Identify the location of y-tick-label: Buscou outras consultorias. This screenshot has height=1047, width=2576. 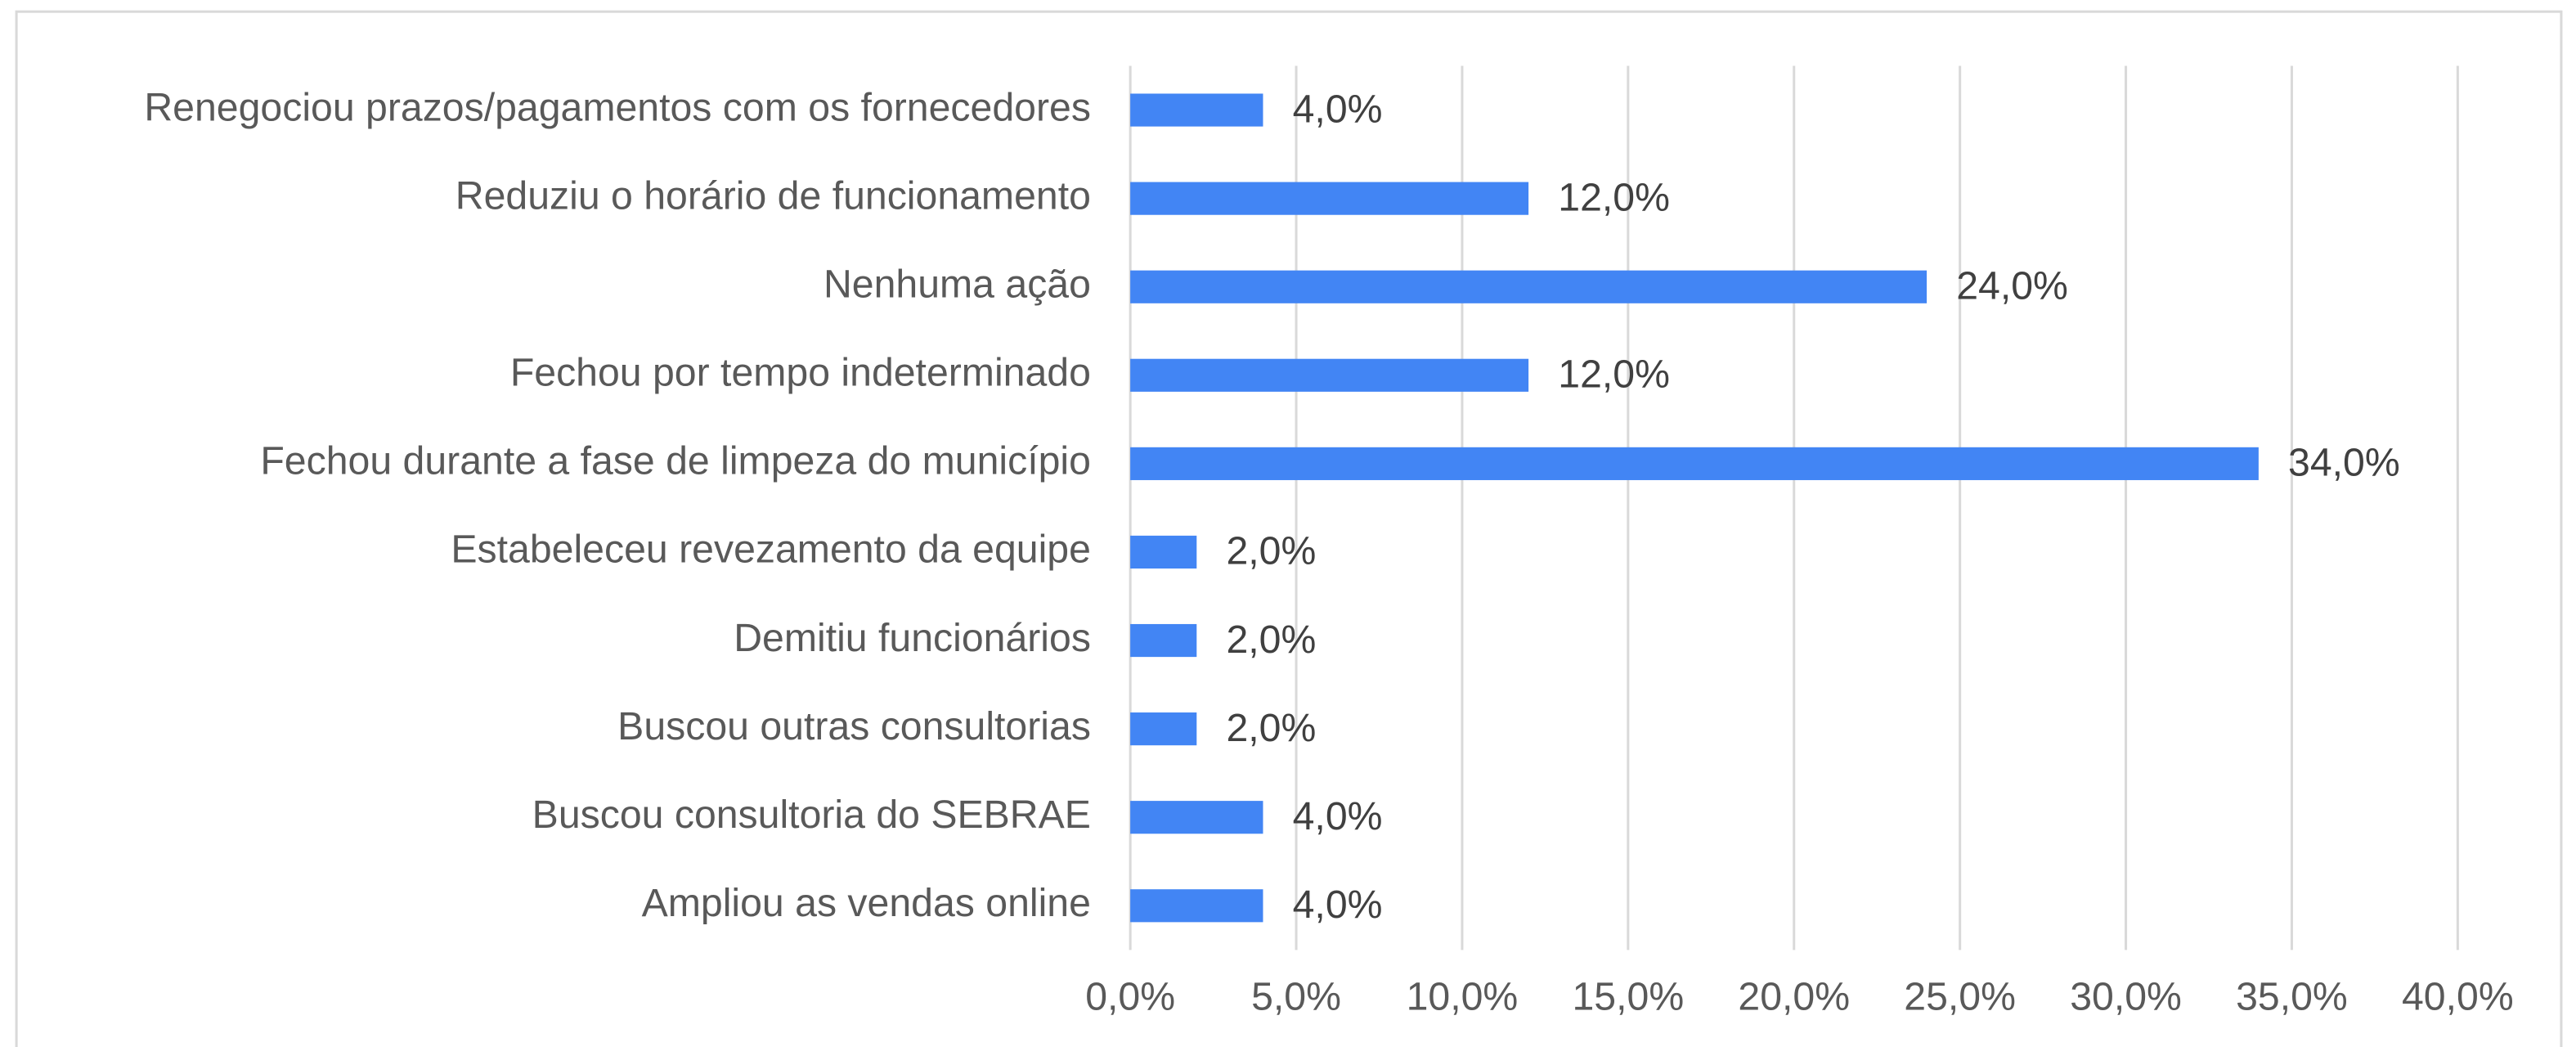
(854, 726).